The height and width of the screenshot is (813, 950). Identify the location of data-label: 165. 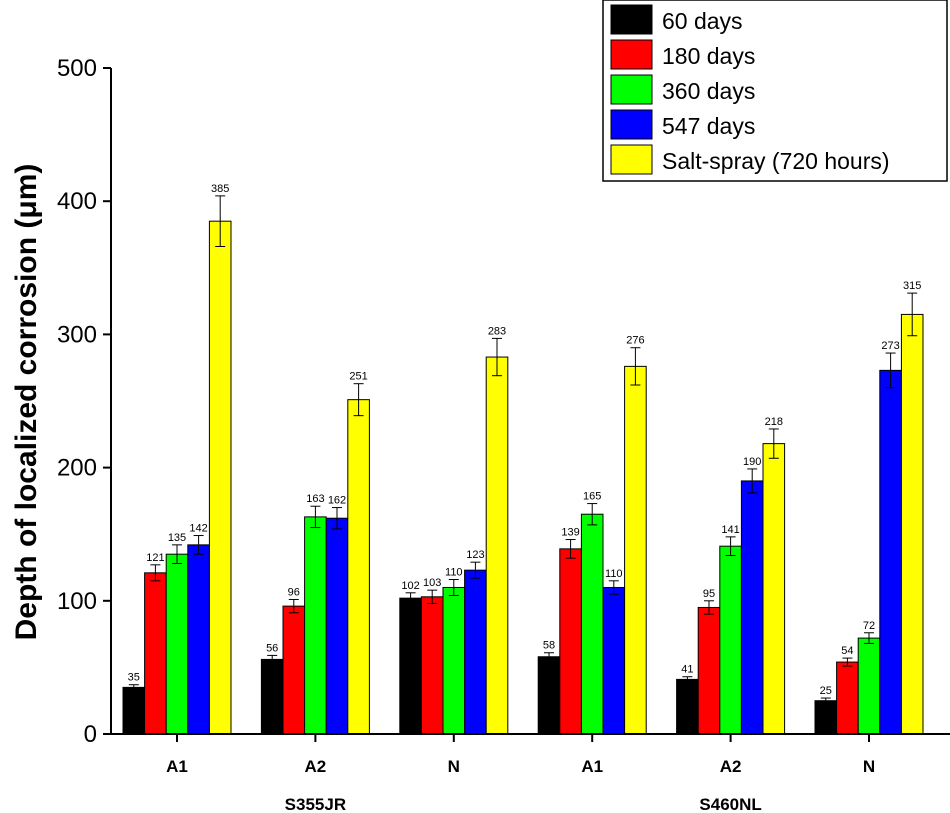
(592, 497).